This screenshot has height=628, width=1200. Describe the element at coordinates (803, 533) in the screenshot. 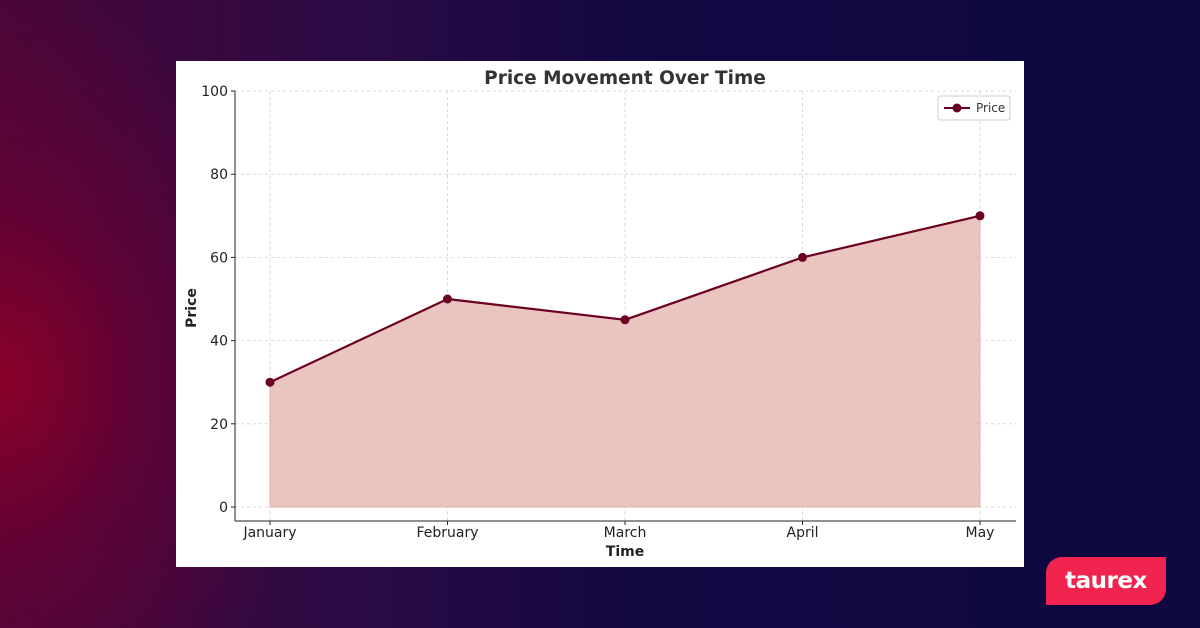

I see `x-tick-label: April` at that location.